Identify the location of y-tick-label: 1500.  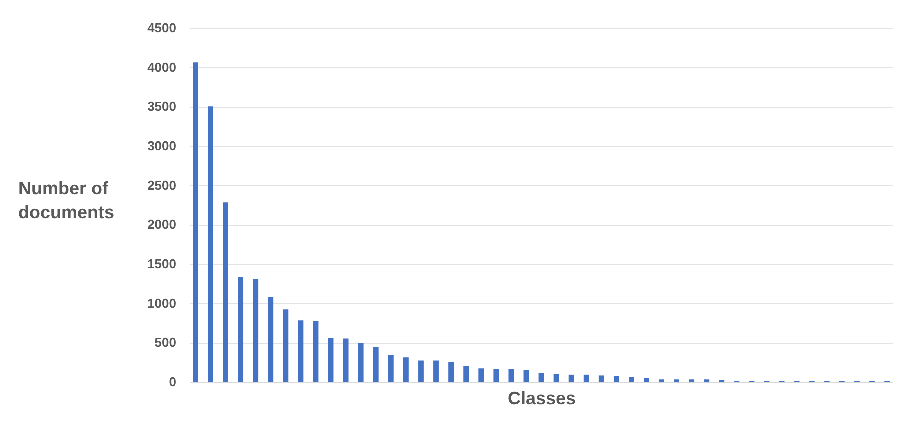
(162, 264).